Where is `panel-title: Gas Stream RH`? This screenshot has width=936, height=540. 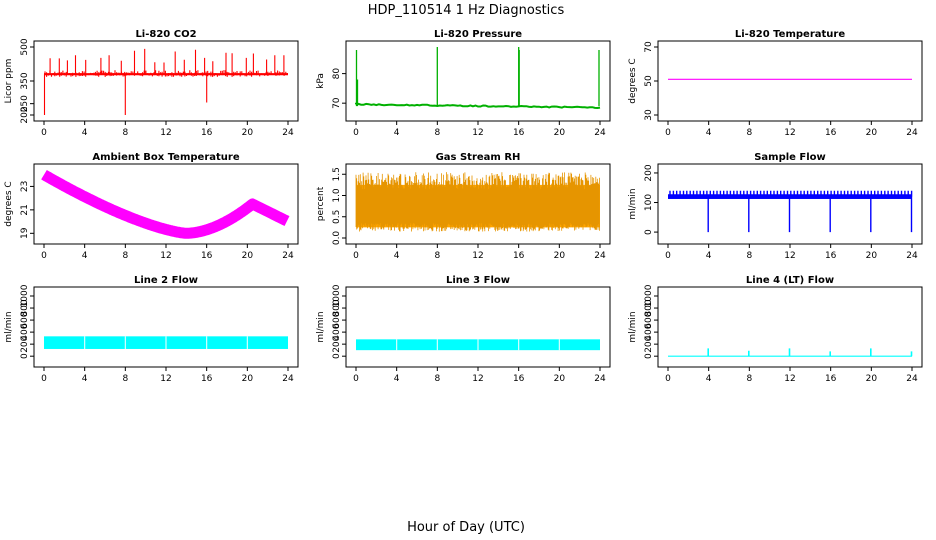 panel-title: Gas Stream RH is located at coordinates (478, 157).